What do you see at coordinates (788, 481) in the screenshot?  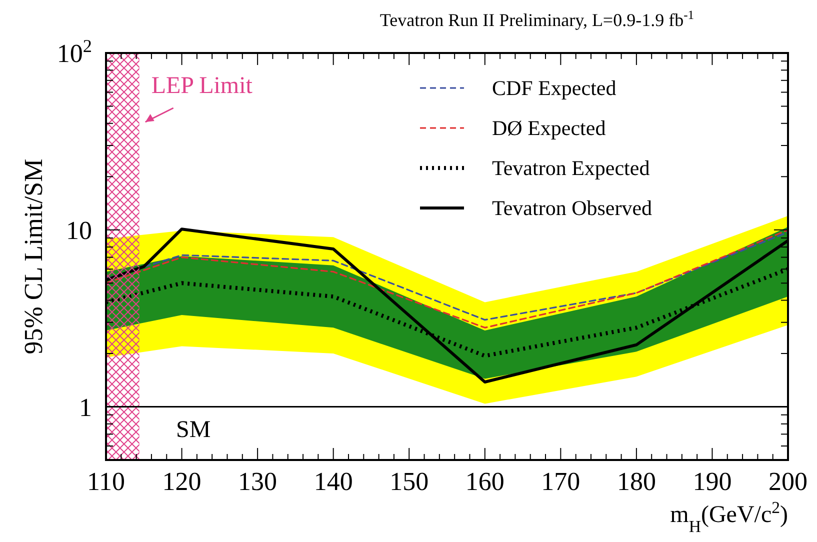 I see `x-tick-label: 200` at bounding box center [788, 481].